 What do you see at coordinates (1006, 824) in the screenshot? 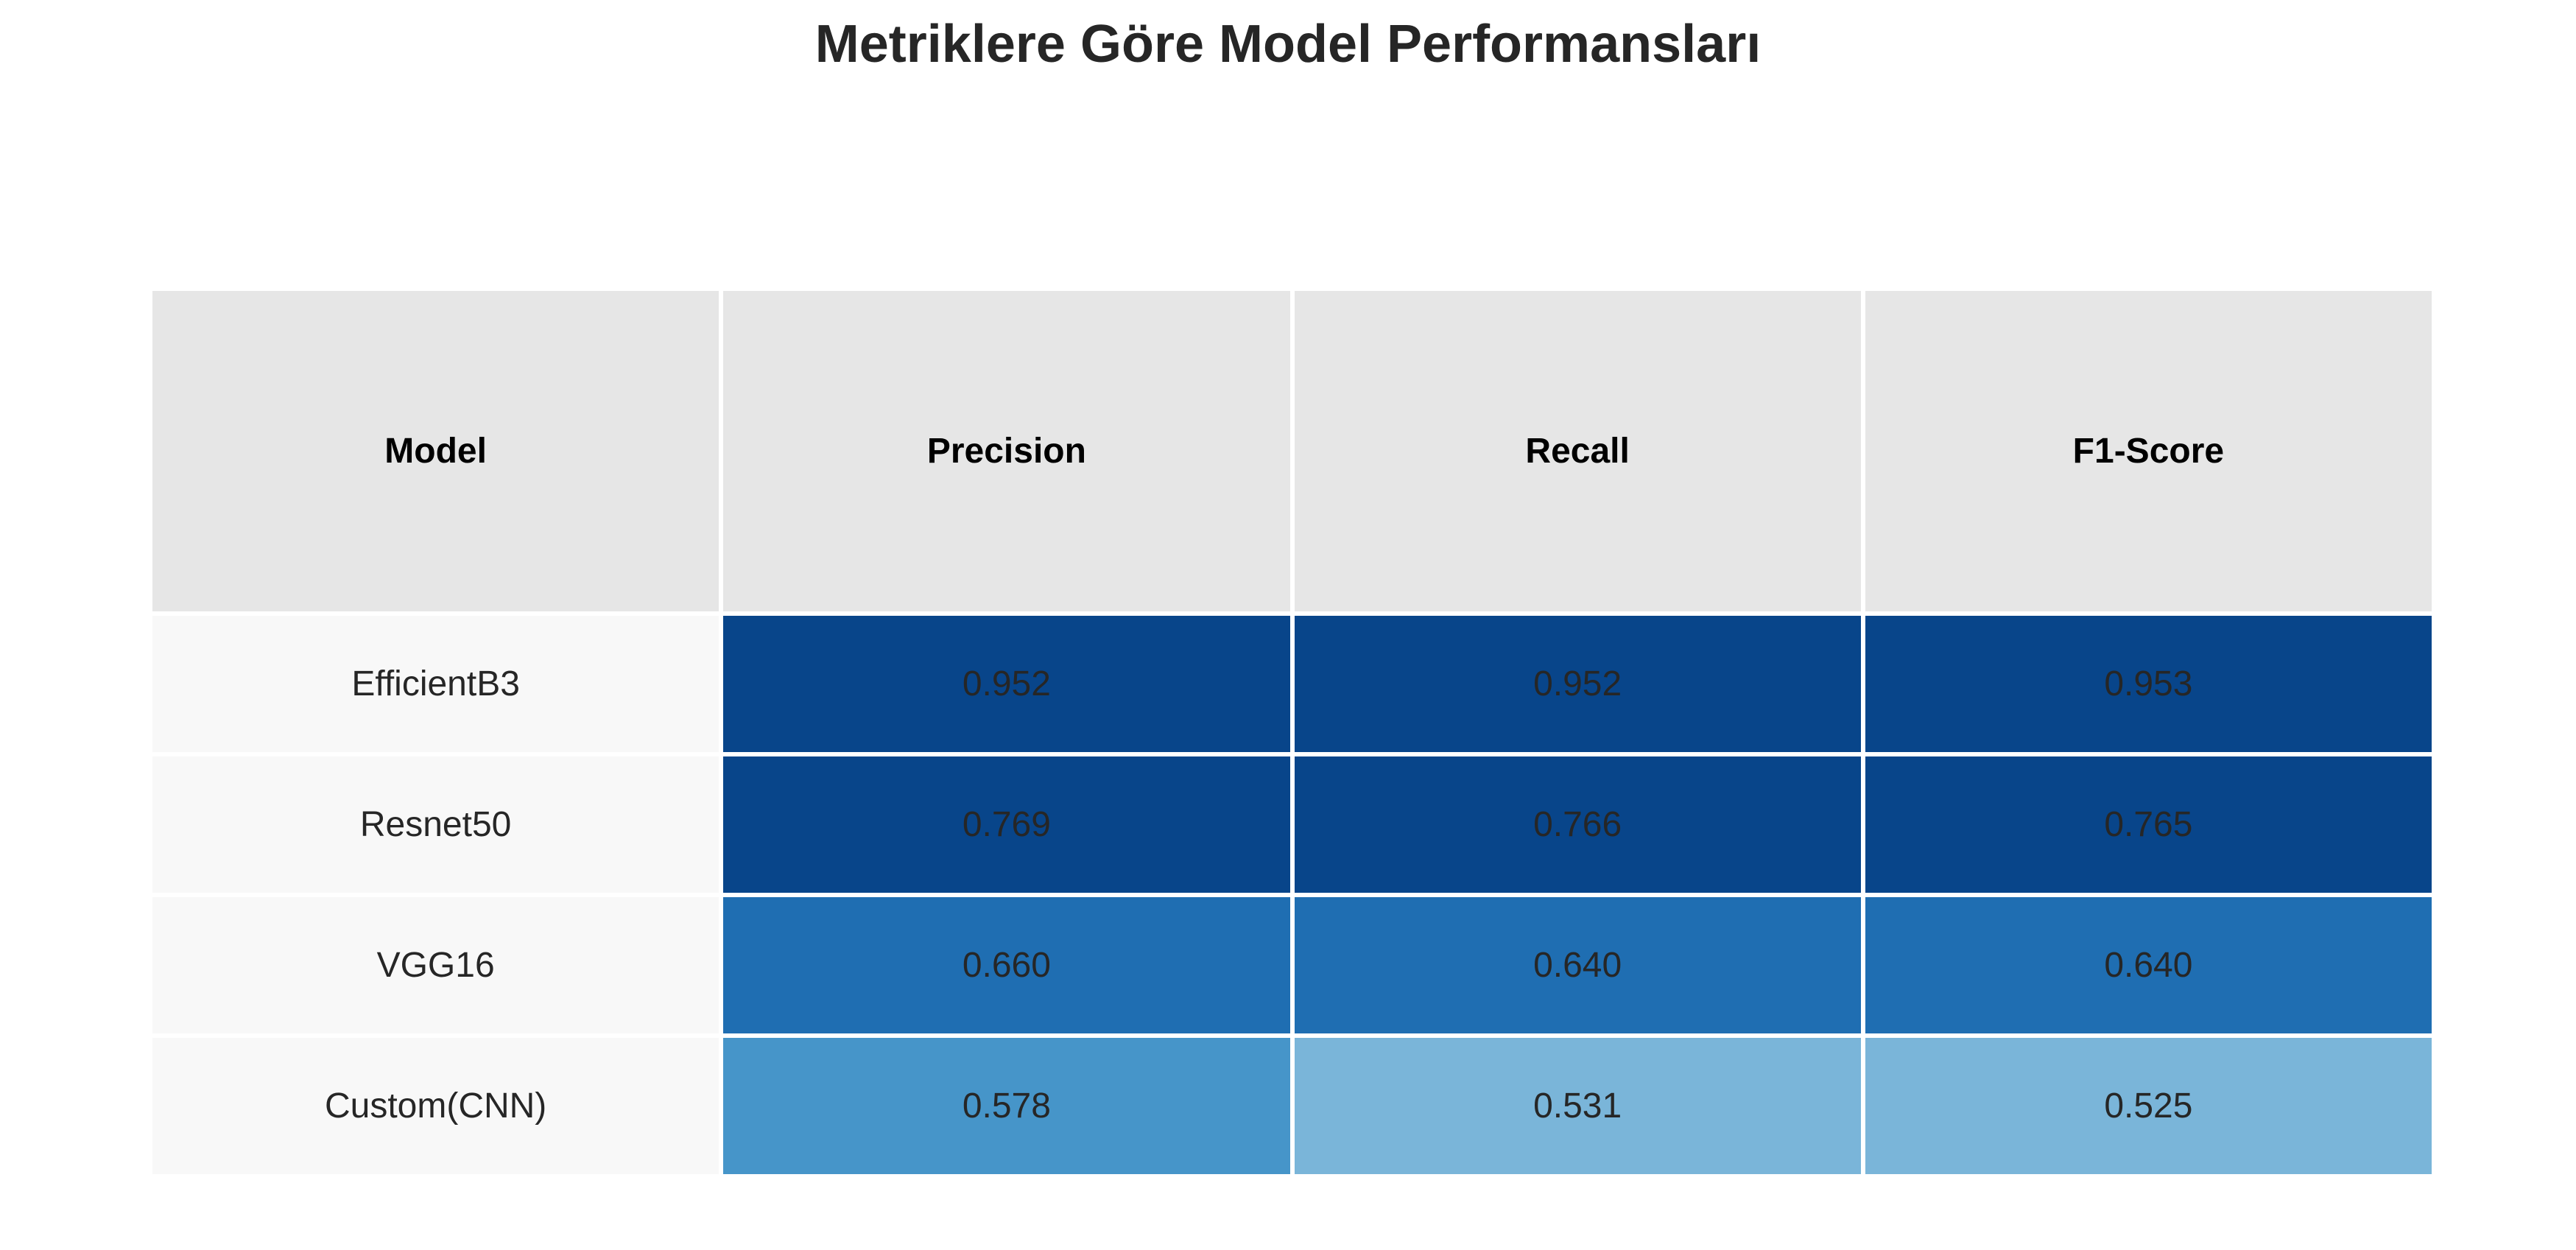
I see `value-cell: 0.769` at bounding box center [1006, 824].